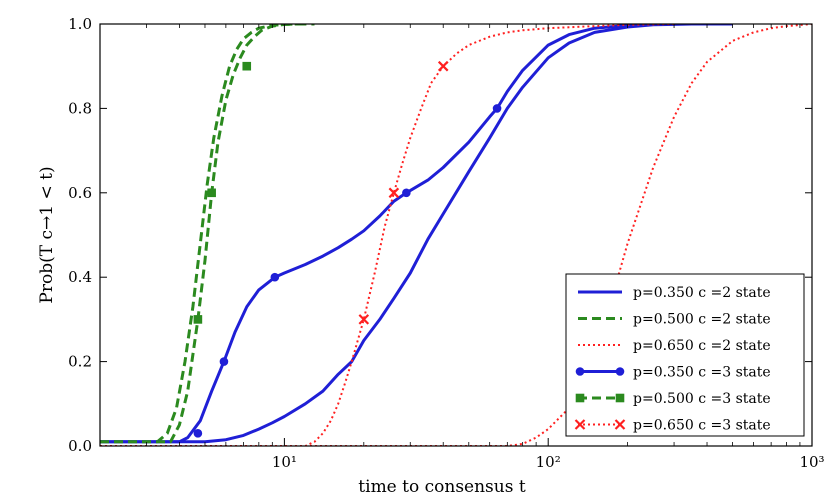 The height and width of the screenshot is (498, 830). Describe the element at coordinates (80, 108) in the screenshot. I see `y-tick-label: 0.8` at that location.